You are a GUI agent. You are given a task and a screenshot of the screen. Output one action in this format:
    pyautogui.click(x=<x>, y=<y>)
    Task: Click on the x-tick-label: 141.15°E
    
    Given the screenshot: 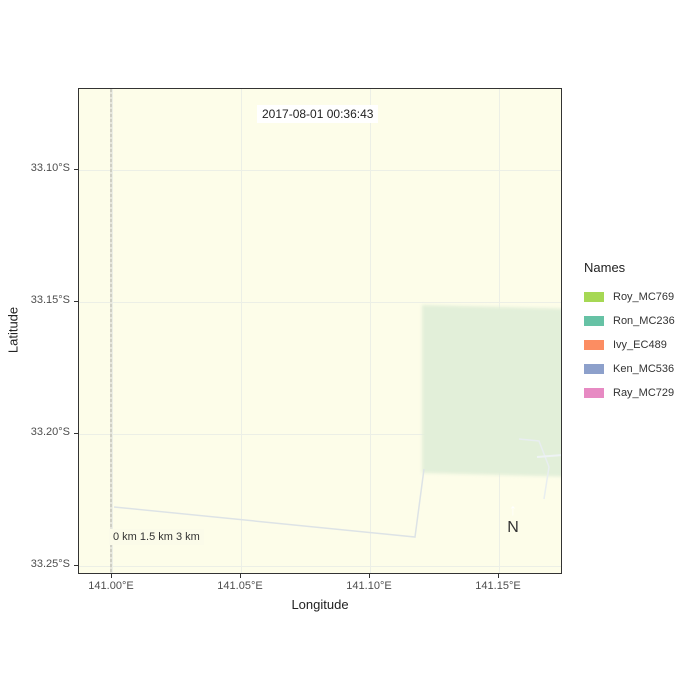 What is the action you would take?
    pyautogui.click(x=498, y=586)
    